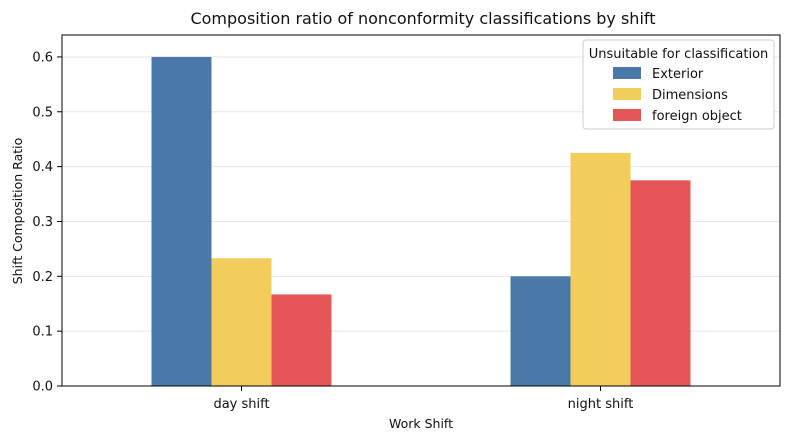  I want to click on y-axis-label: Shift Composition Ratio, so click(17, 211).